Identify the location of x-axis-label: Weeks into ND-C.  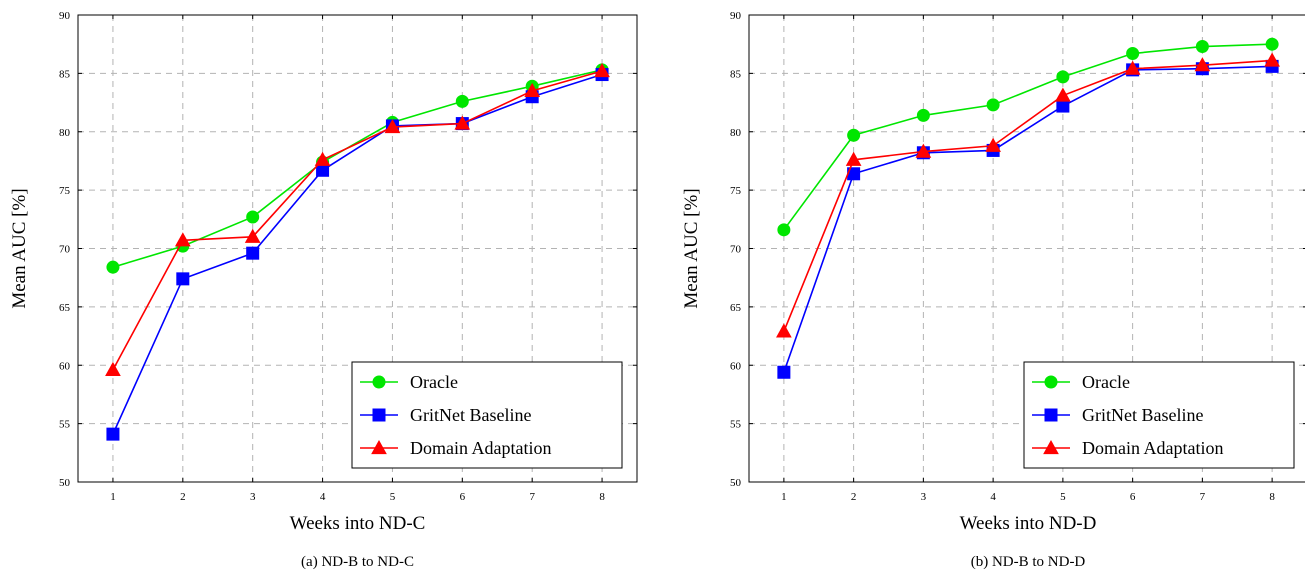
(358, 523).